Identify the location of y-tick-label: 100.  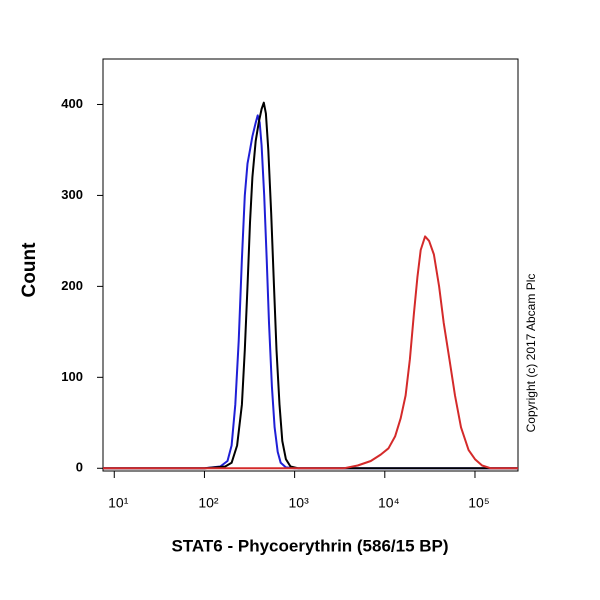
(72, 376).